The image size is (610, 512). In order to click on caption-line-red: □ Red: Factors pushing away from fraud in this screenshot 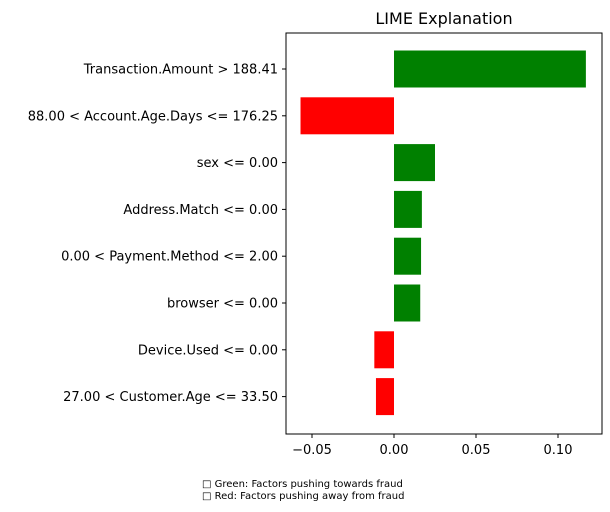, I will do `click(303, 496)`.